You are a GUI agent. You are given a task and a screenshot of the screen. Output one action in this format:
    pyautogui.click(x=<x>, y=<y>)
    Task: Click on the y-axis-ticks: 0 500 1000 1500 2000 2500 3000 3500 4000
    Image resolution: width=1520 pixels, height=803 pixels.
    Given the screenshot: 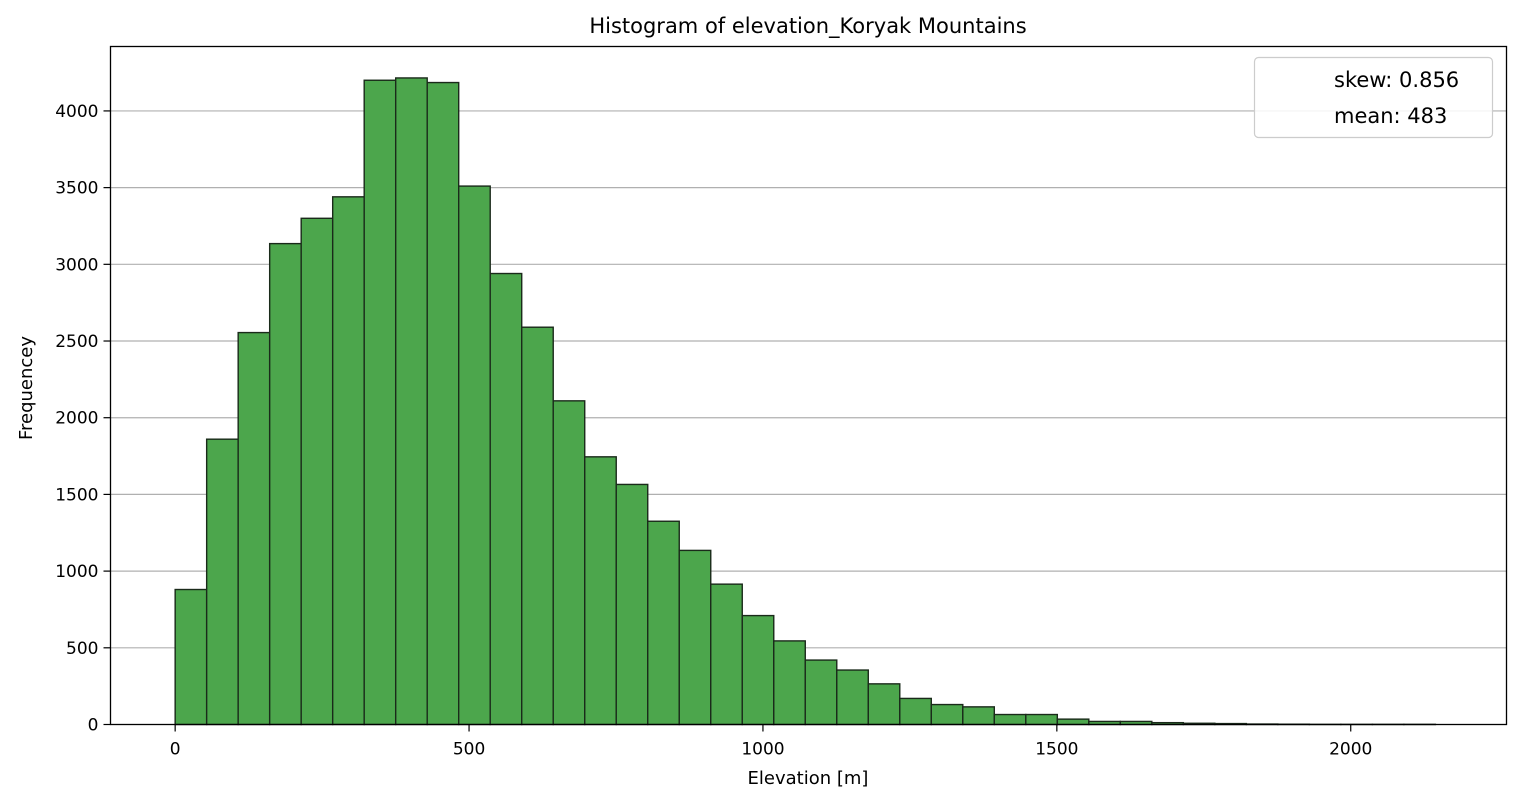 What is the action you would take?
    pyautogui.click(x=83, y=419)
    